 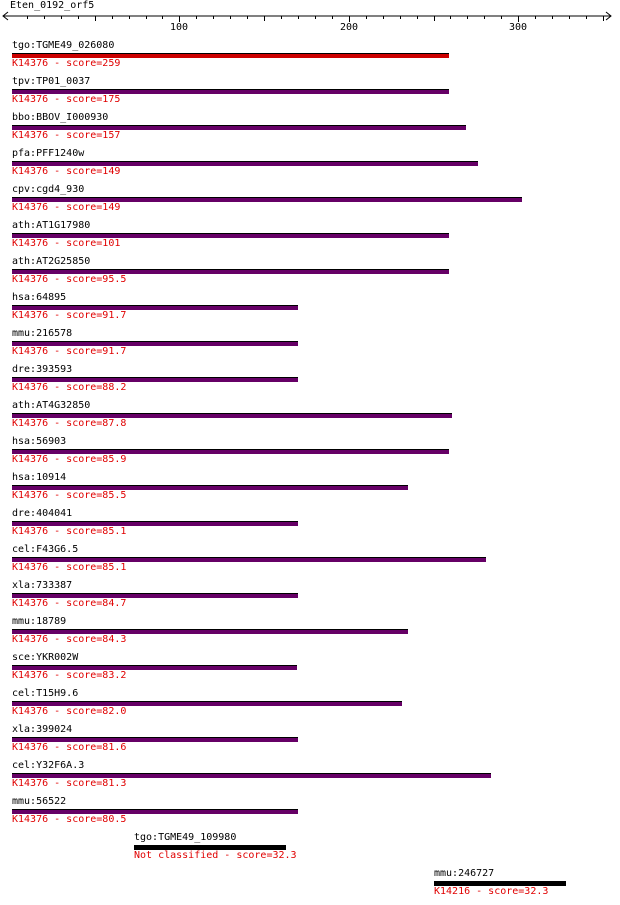 I want to click on hit-gene-link: sce:YKR002W, so click(x=45, y=657).